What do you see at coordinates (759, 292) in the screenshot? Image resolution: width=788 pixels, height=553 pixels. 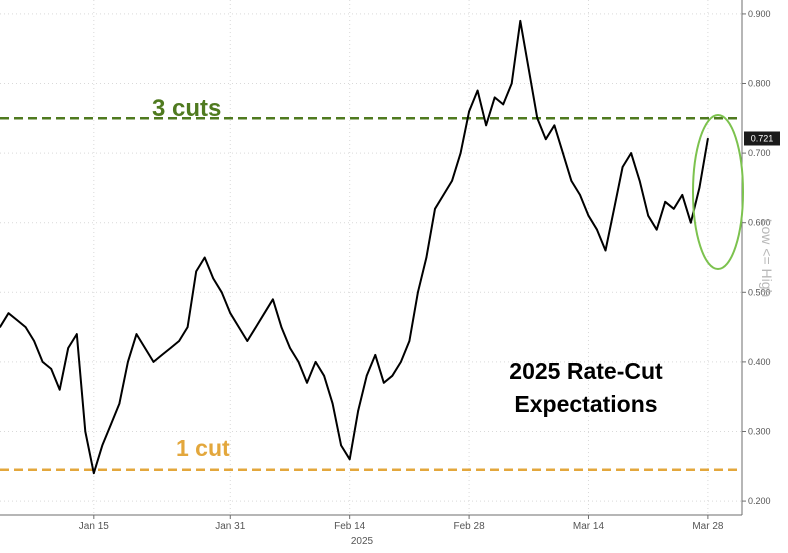 I see `y-tick-label: 0.500` at bounding box center [759, 292].